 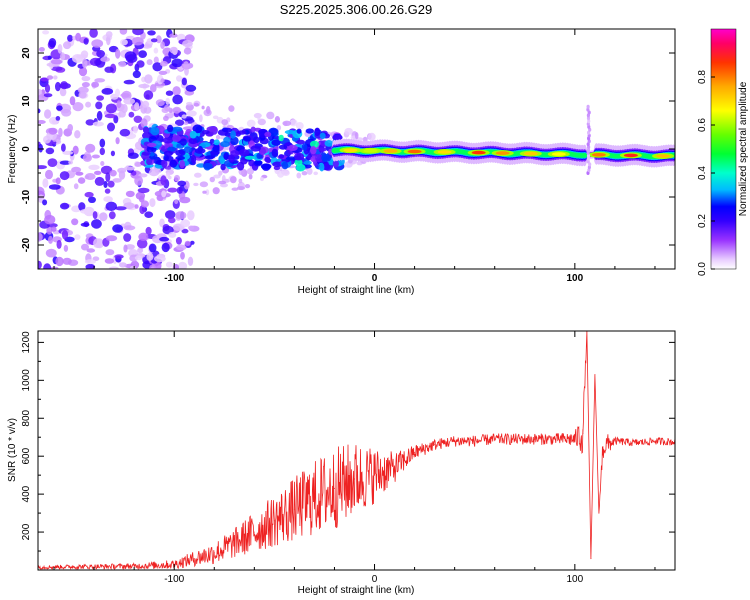 I want to click on colorbar-tick-label: 0.2, so click(x=702, y=221).